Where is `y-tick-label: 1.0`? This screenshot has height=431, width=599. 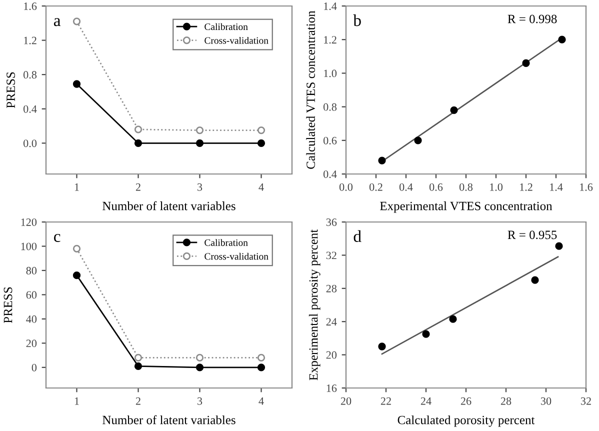 y-tick-label: 1.0 is located at coordinates (330, 74).